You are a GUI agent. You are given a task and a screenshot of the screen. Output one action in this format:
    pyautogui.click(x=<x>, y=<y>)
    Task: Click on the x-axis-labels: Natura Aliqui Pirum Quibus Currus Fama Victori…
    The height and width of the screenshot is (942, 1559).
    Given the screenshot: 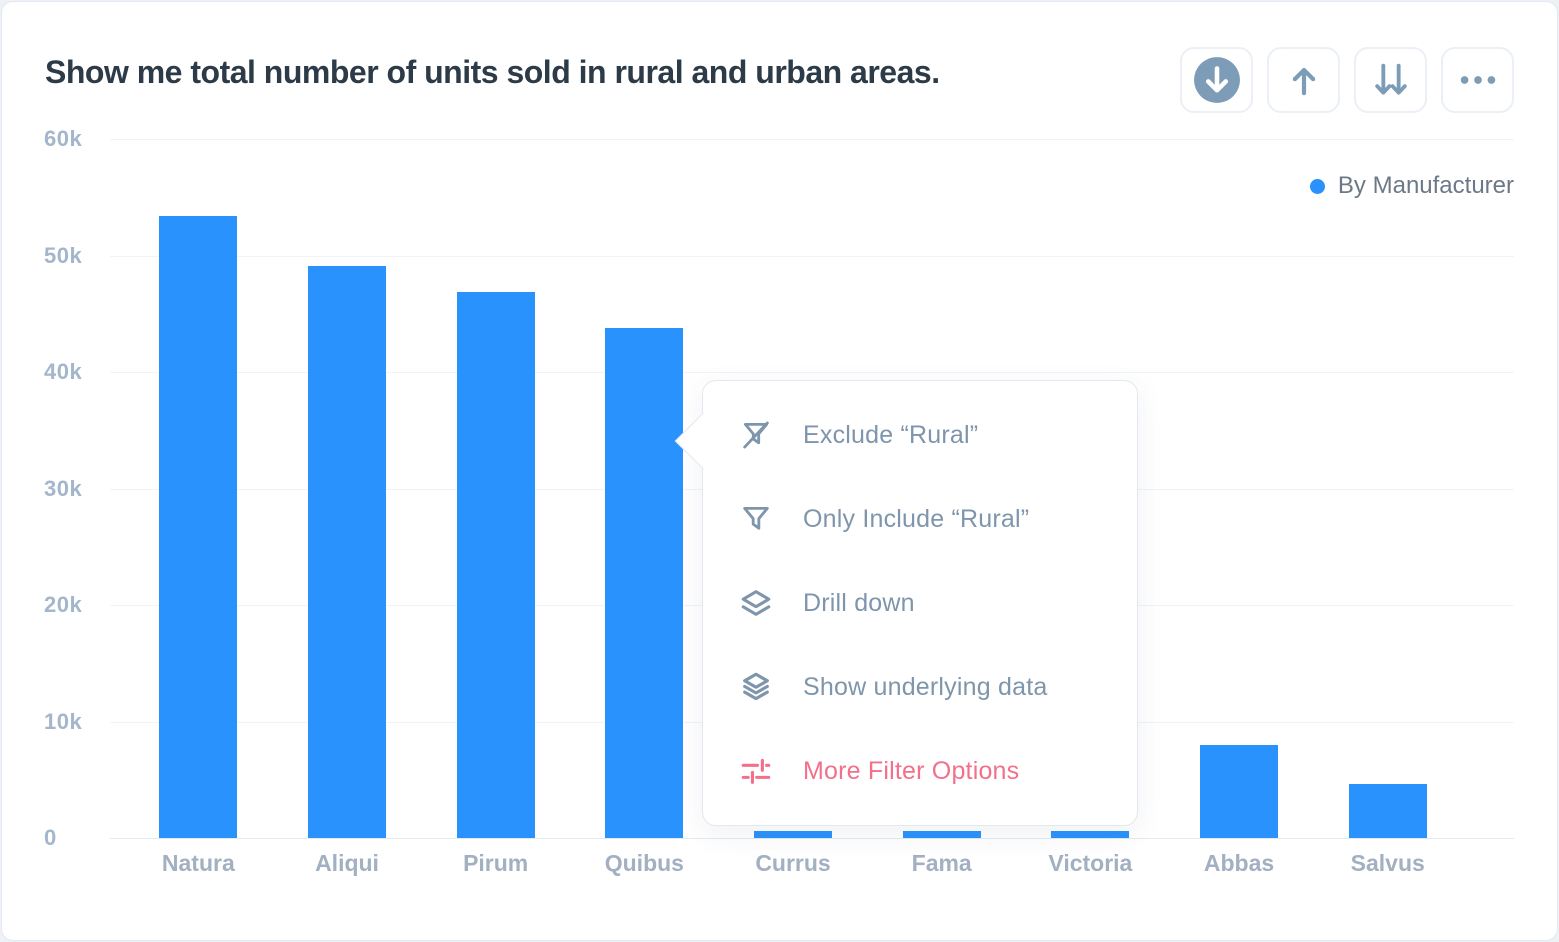 What is the action you would take?
    pyautogui.click(x=793, y=863)
    